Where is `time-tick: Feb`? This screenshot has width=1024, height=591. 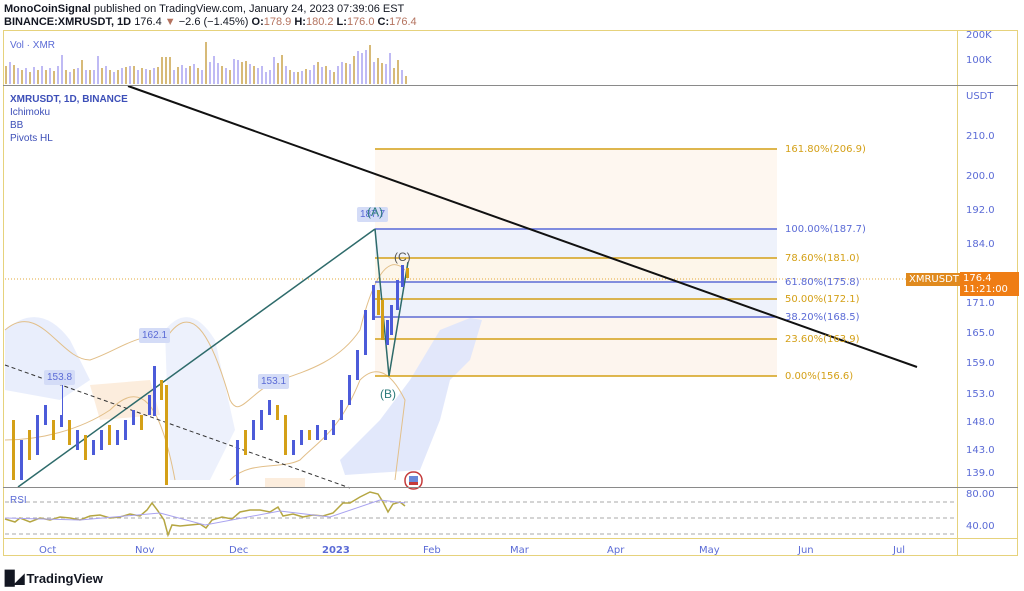 time-tick: Feb is located at coordinates (432, 550).